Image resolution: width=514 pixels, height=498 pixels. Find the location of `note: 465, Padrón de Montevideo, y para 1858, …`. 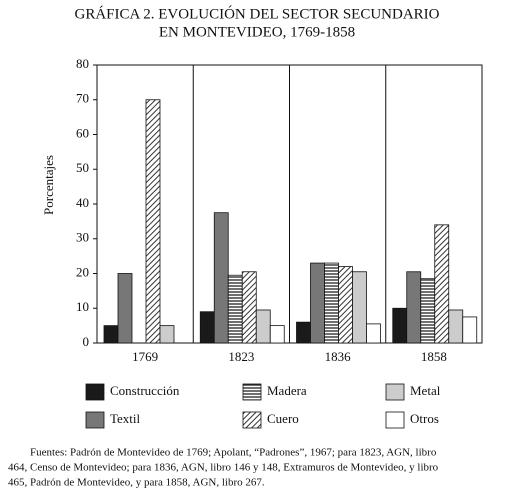

note: 465, Padrón de Montevideo, y para 1858, … is located at coordinates (136, 483).